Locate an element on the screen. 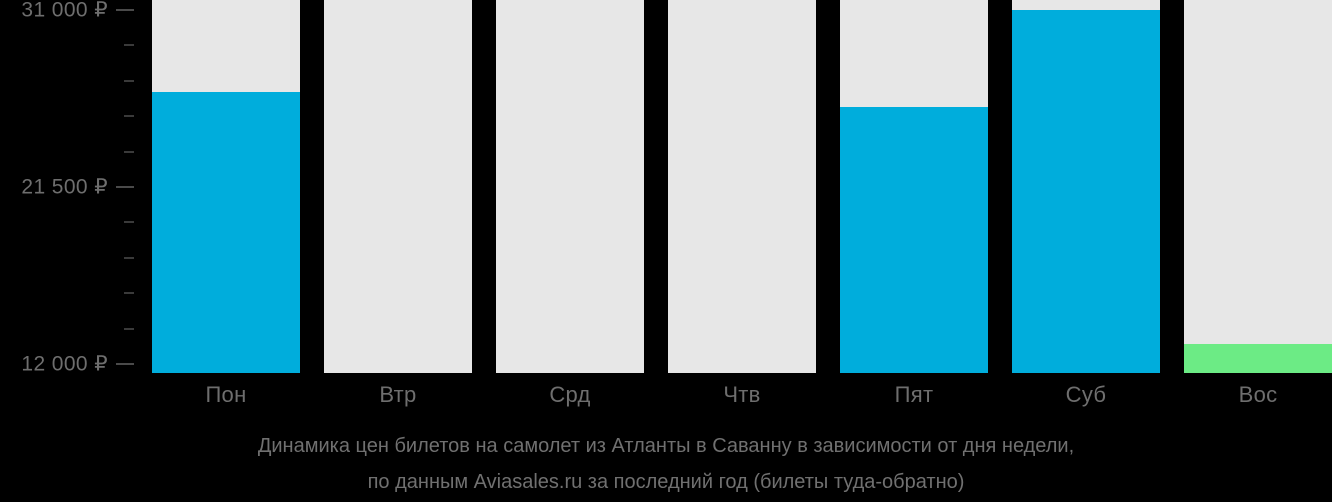 This screenshot has width=1332, height=502. x-axis-label: Пят is located at coordinates (914, 394).